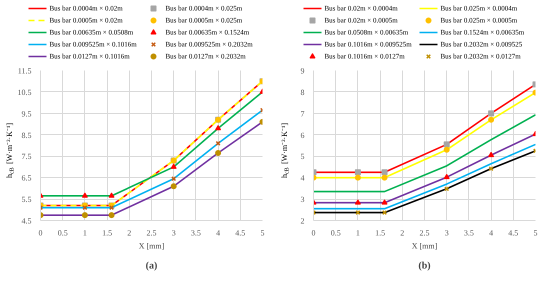  What do you see at coordinates (152, 266) in the screenshot?
I see `text: (a)` at bounding box center [152, 266].